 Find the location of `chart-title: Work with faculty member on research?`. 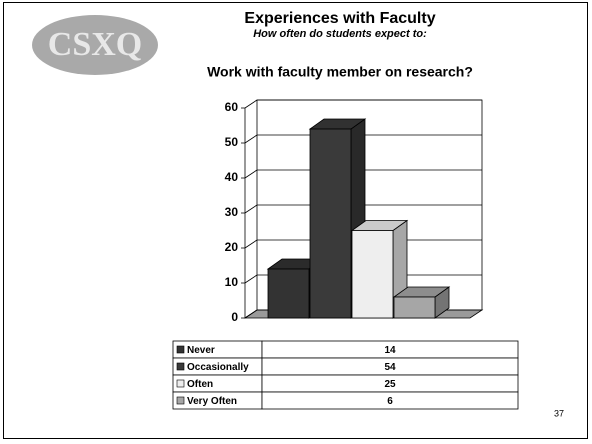

chart-title: Work with faculty member on research? is located at coordinates (340, 72).